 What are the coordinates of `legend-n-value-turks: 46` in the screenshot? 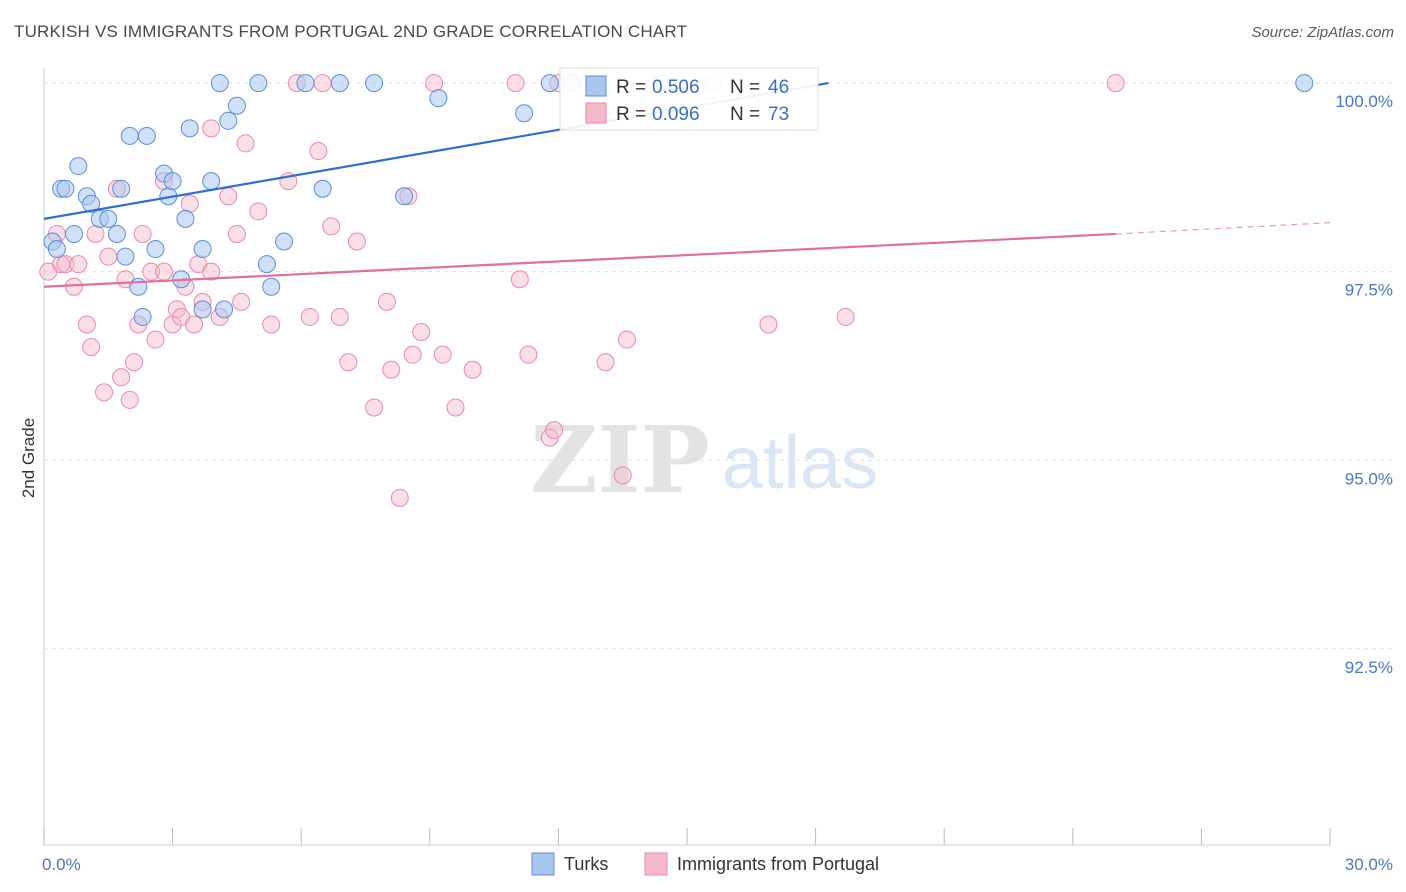 It's located at (778, 87).